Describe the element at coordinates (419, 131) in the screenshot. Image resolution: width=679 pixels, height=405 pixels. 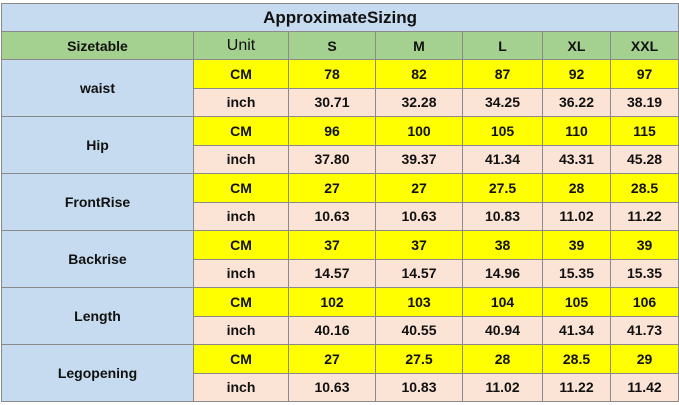
I see `value-cell: 100` at that location.